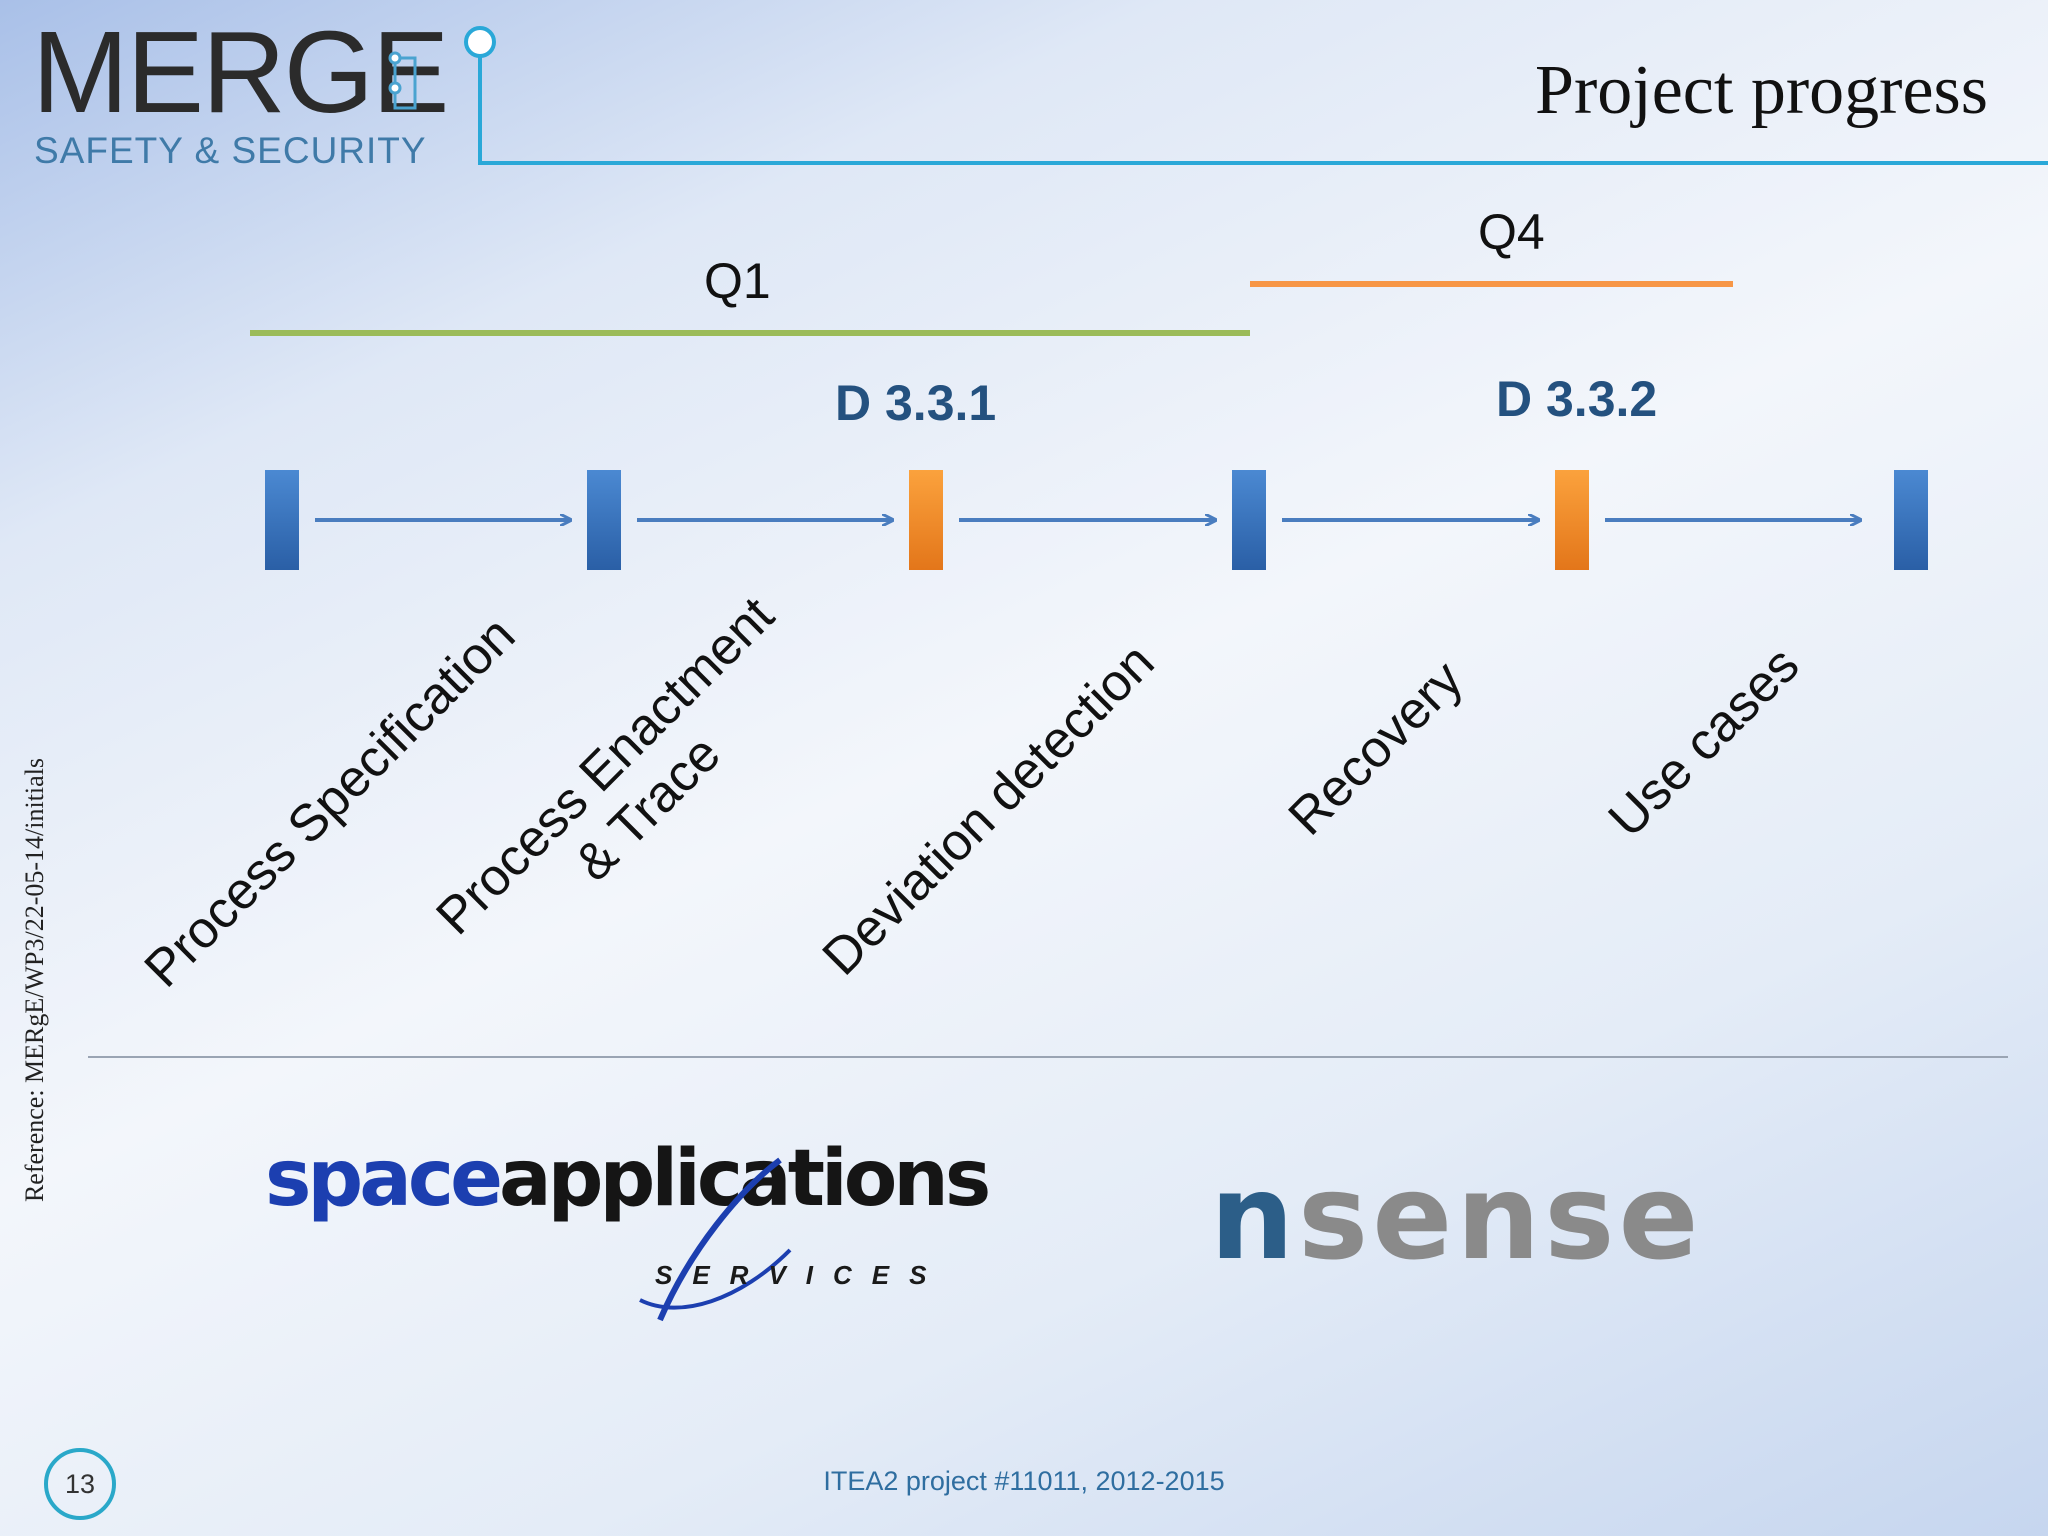 The image size is (2048, 1536). I want to click on header-decoration, so click(1218, 95).